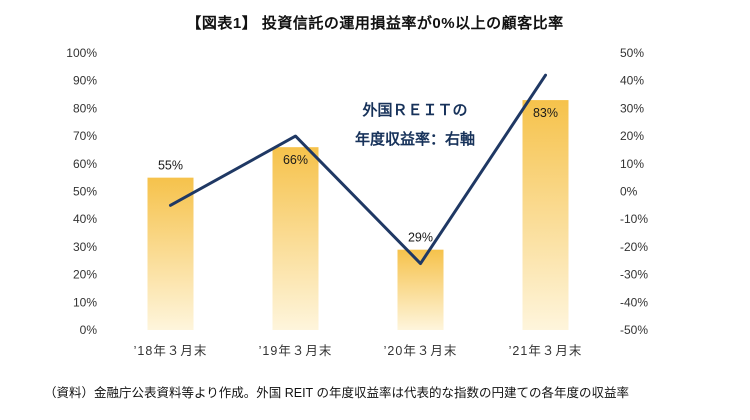 The width and height of the screenshot is (750, 420). I want to click on right-axis-tick: -10%, so click(634, 219).